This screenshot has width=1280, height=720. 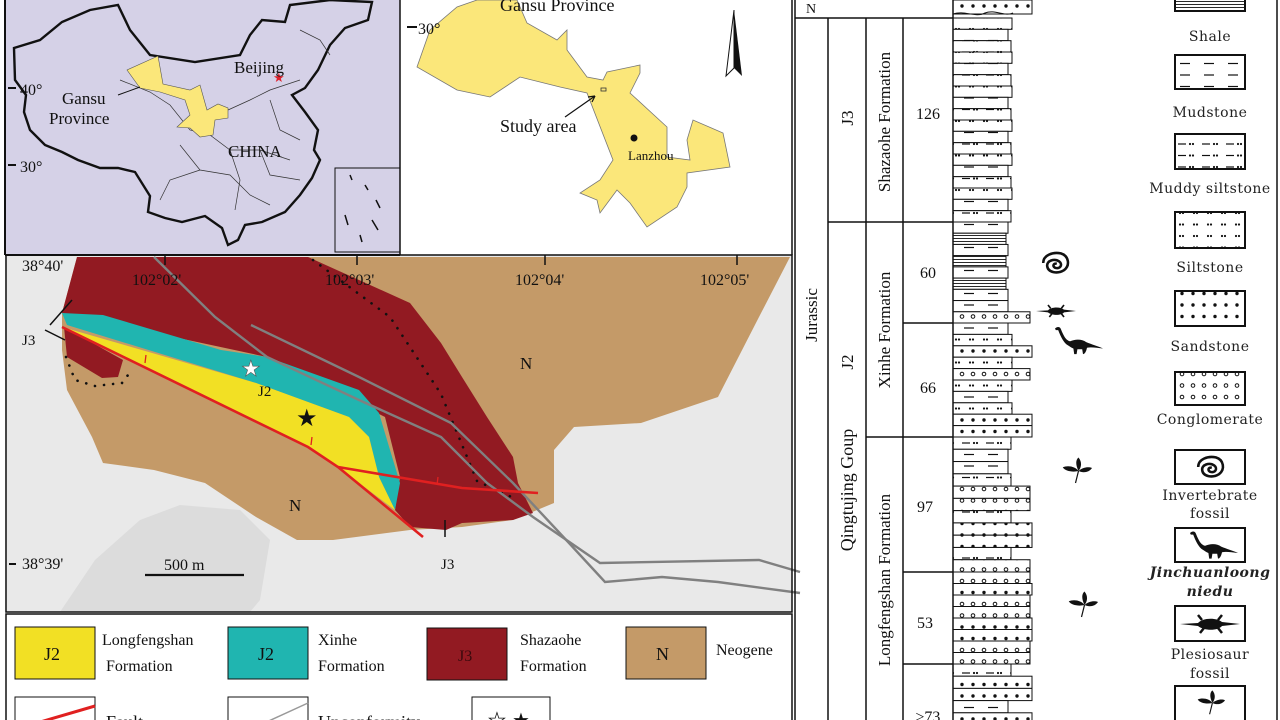 I want to click on formation-label-longfengshan: Longfengshan Formation, so click(x=884, y=579).